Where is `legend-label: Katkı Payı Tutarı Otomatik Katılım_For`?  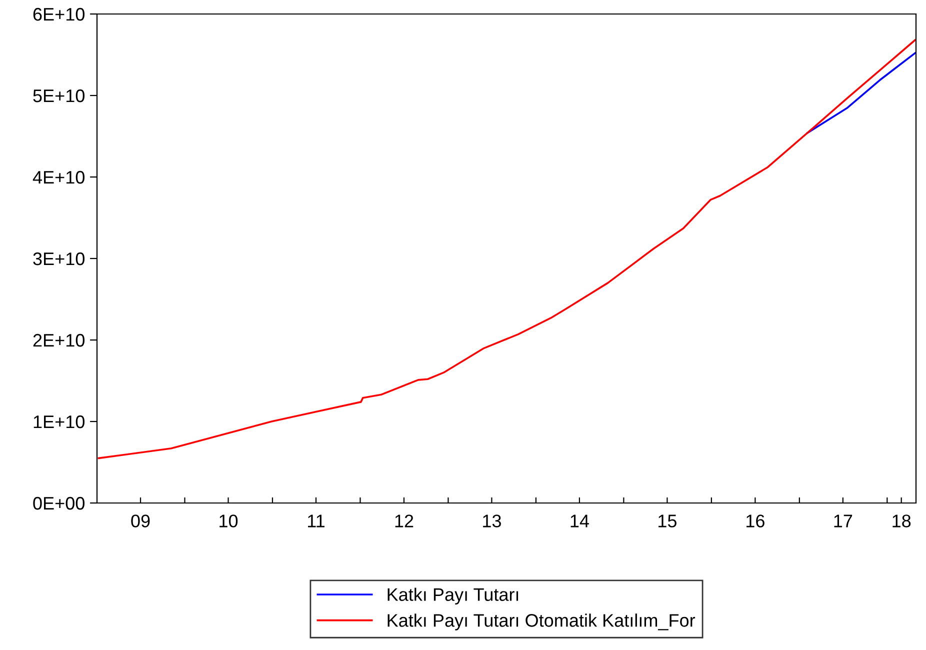 legend-label: Katkı Payı Tutarı Otomatik Katılım_For is located at coordinates (542, 622).